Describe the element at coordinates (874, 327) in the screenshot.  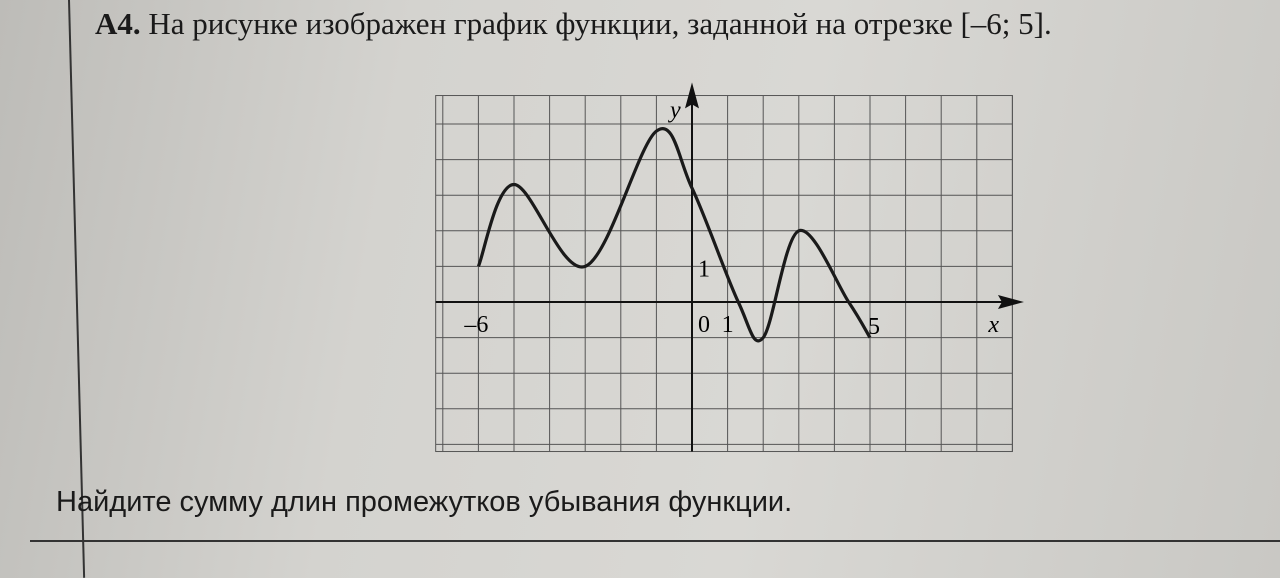
I see `tick-label-x-end: 5` at that location.